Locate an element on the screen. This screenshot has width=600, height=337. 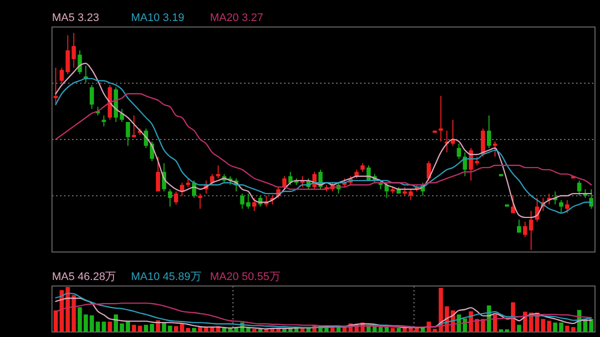
text: MA10 45.89万 is located at coordinates (166, 277).